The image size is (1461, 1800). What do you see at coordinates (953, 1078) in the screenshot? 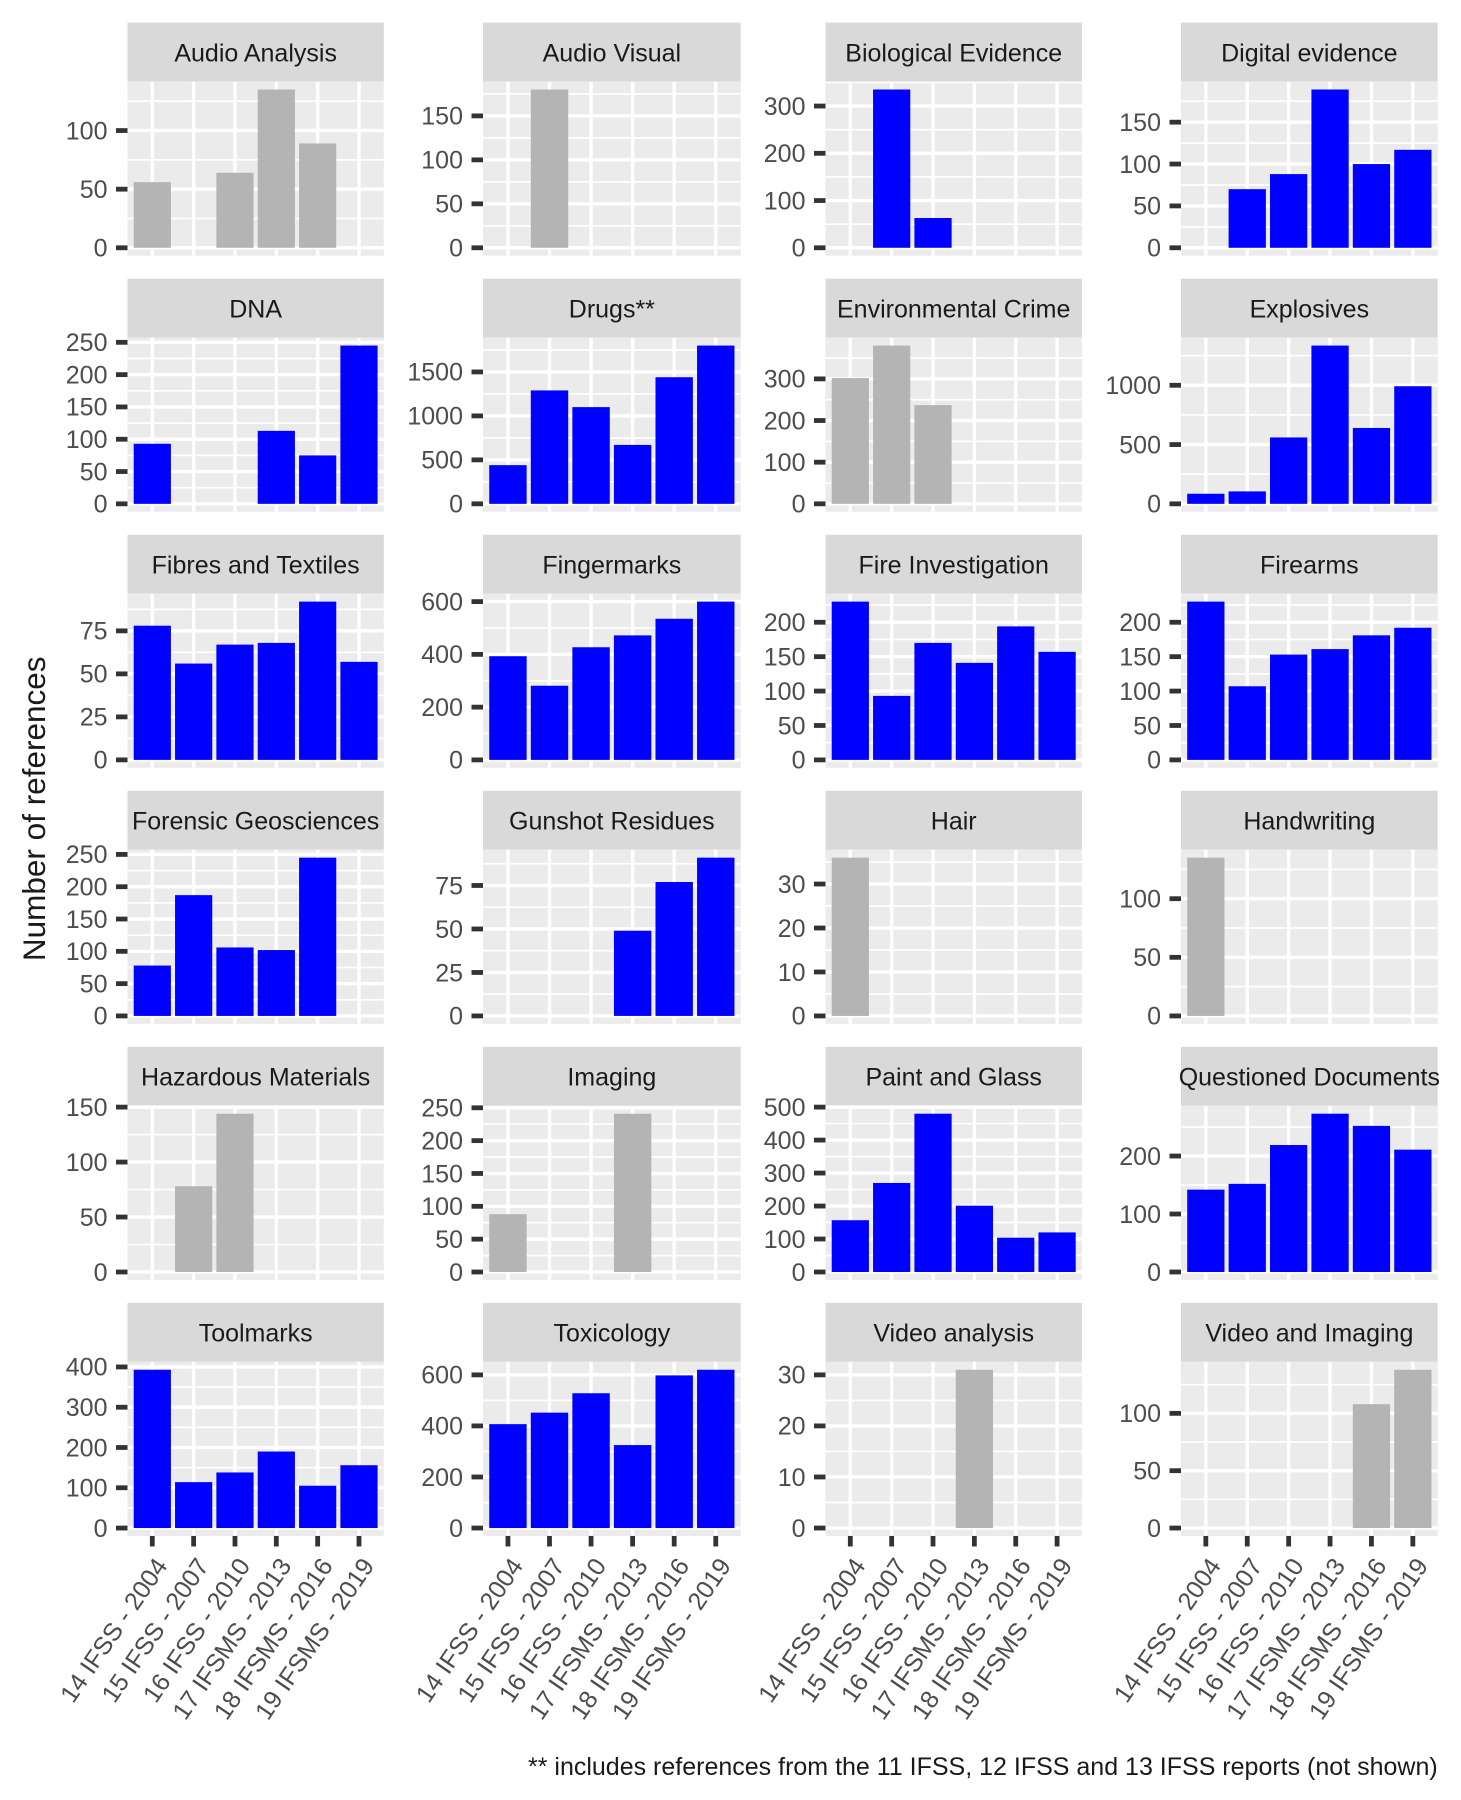
I see `svg-text: Paint and Glass` at bounding box center [953, 1078].